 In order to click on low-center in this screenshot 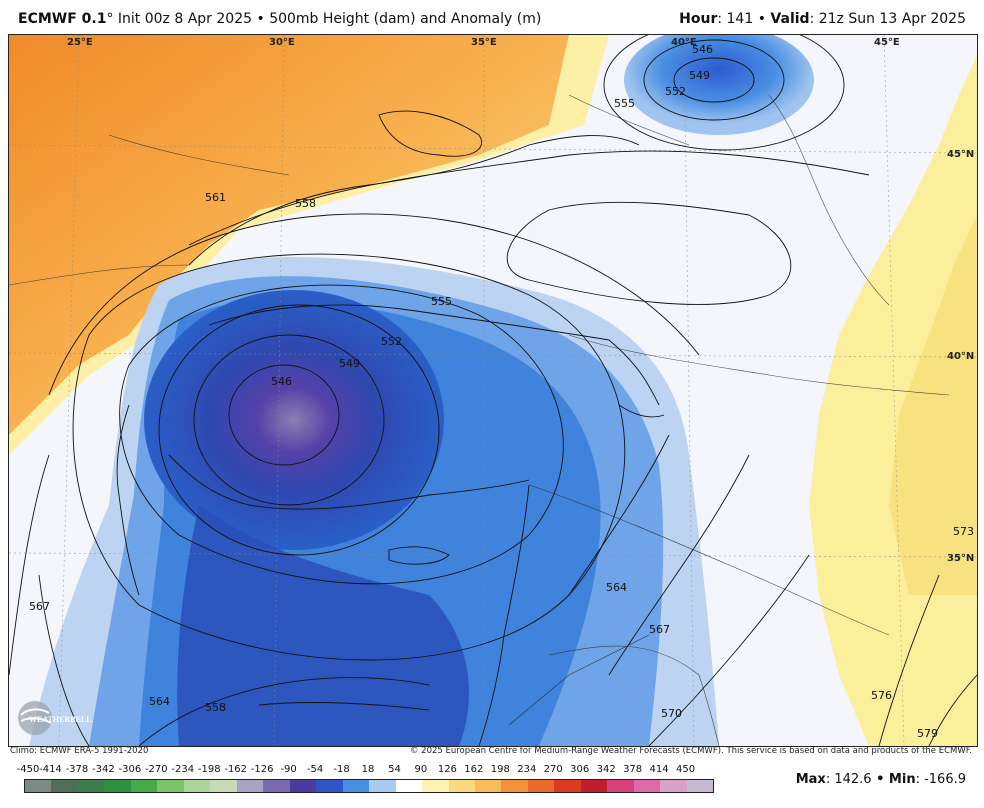, I will do `click(294, 420)`.